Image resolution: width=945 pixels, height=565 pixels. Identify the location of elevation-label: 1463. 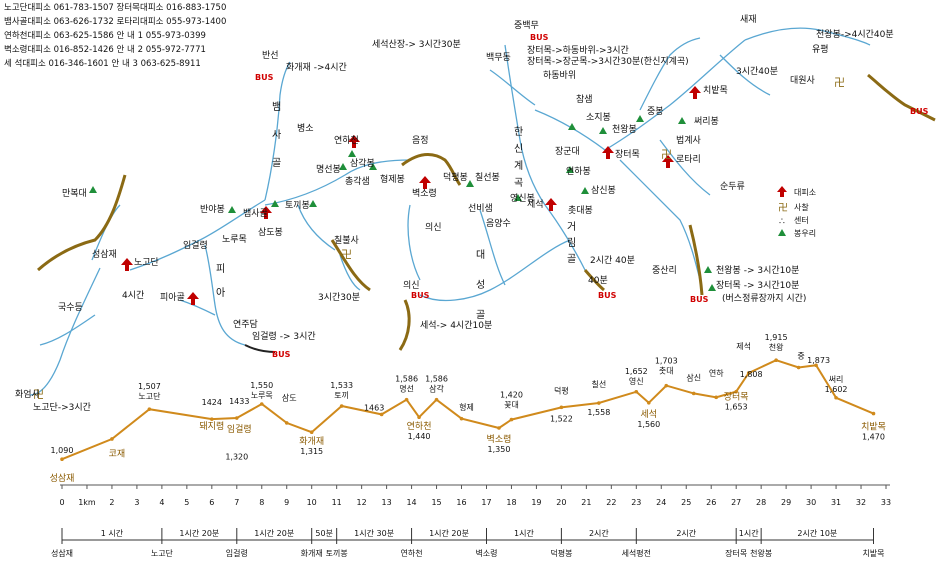
(374, 407).